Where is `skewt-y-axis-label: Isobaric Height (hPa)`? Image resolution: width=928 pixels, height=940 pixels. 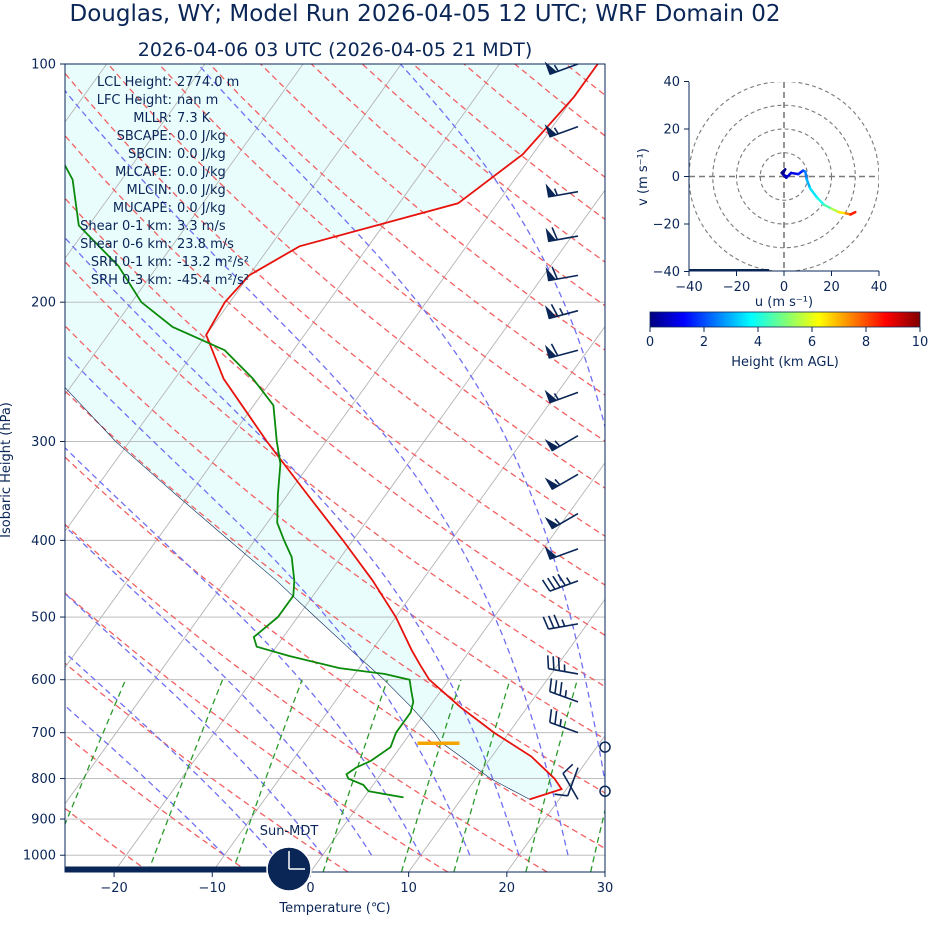
skewt-y-axis-label: Isobaric Height (hPa) is located at coordinates (7, 470).